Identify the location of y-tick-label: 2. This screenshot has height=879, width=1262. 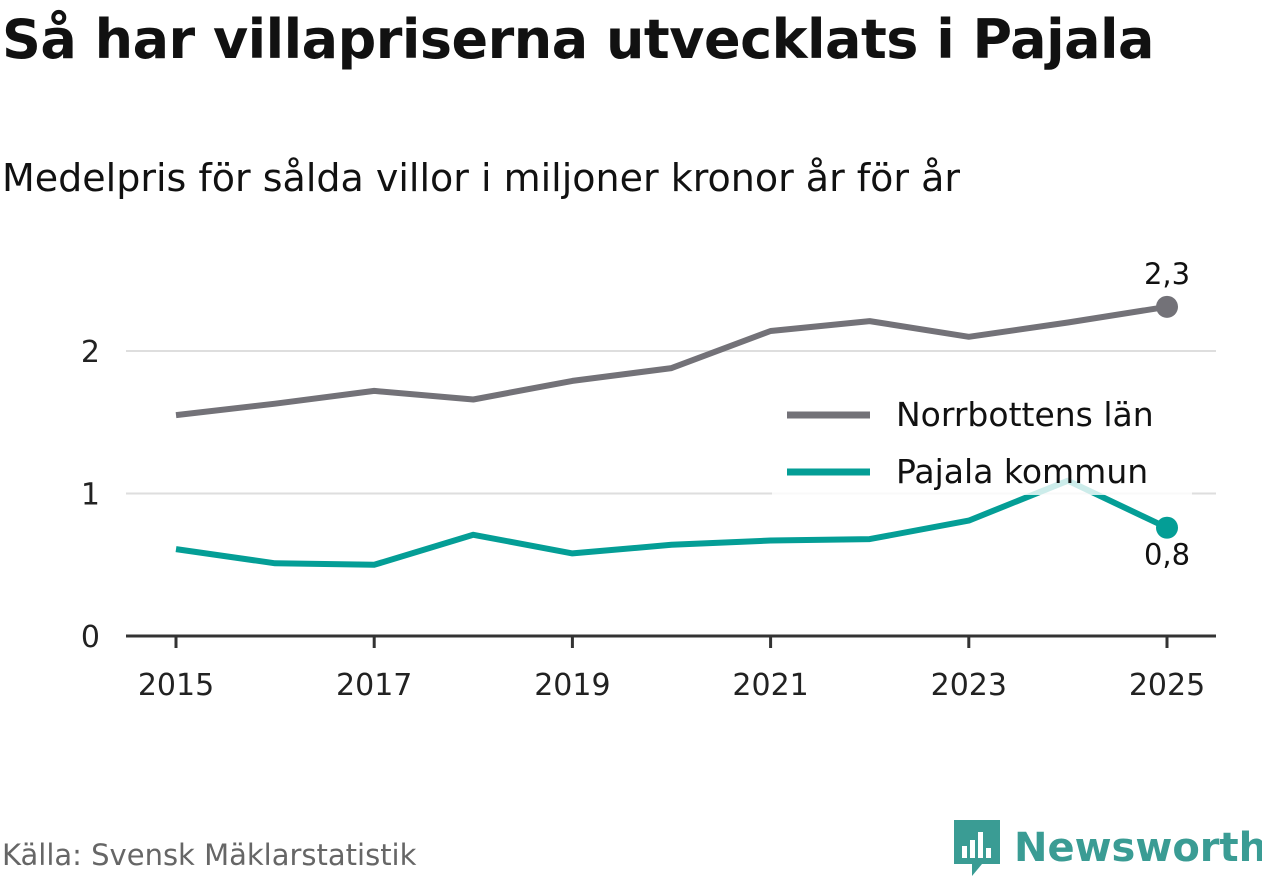
(90, 352).